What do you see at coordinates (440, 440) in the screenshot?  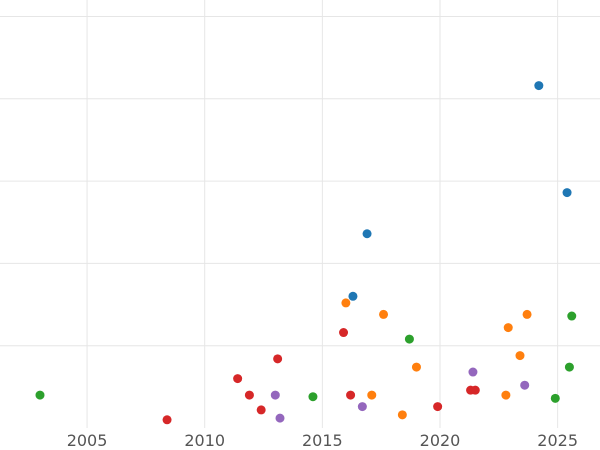 I see `x-tick-label: 2020` at bounding box center [440, 440].